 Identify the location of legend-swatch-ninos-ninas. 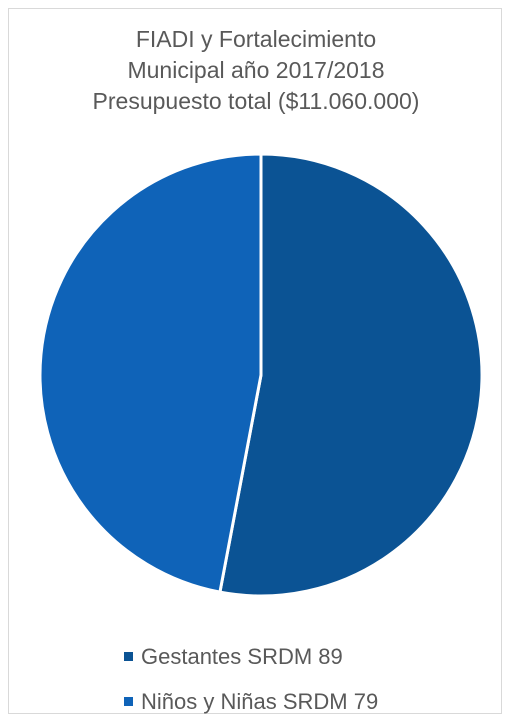
(128, 701).